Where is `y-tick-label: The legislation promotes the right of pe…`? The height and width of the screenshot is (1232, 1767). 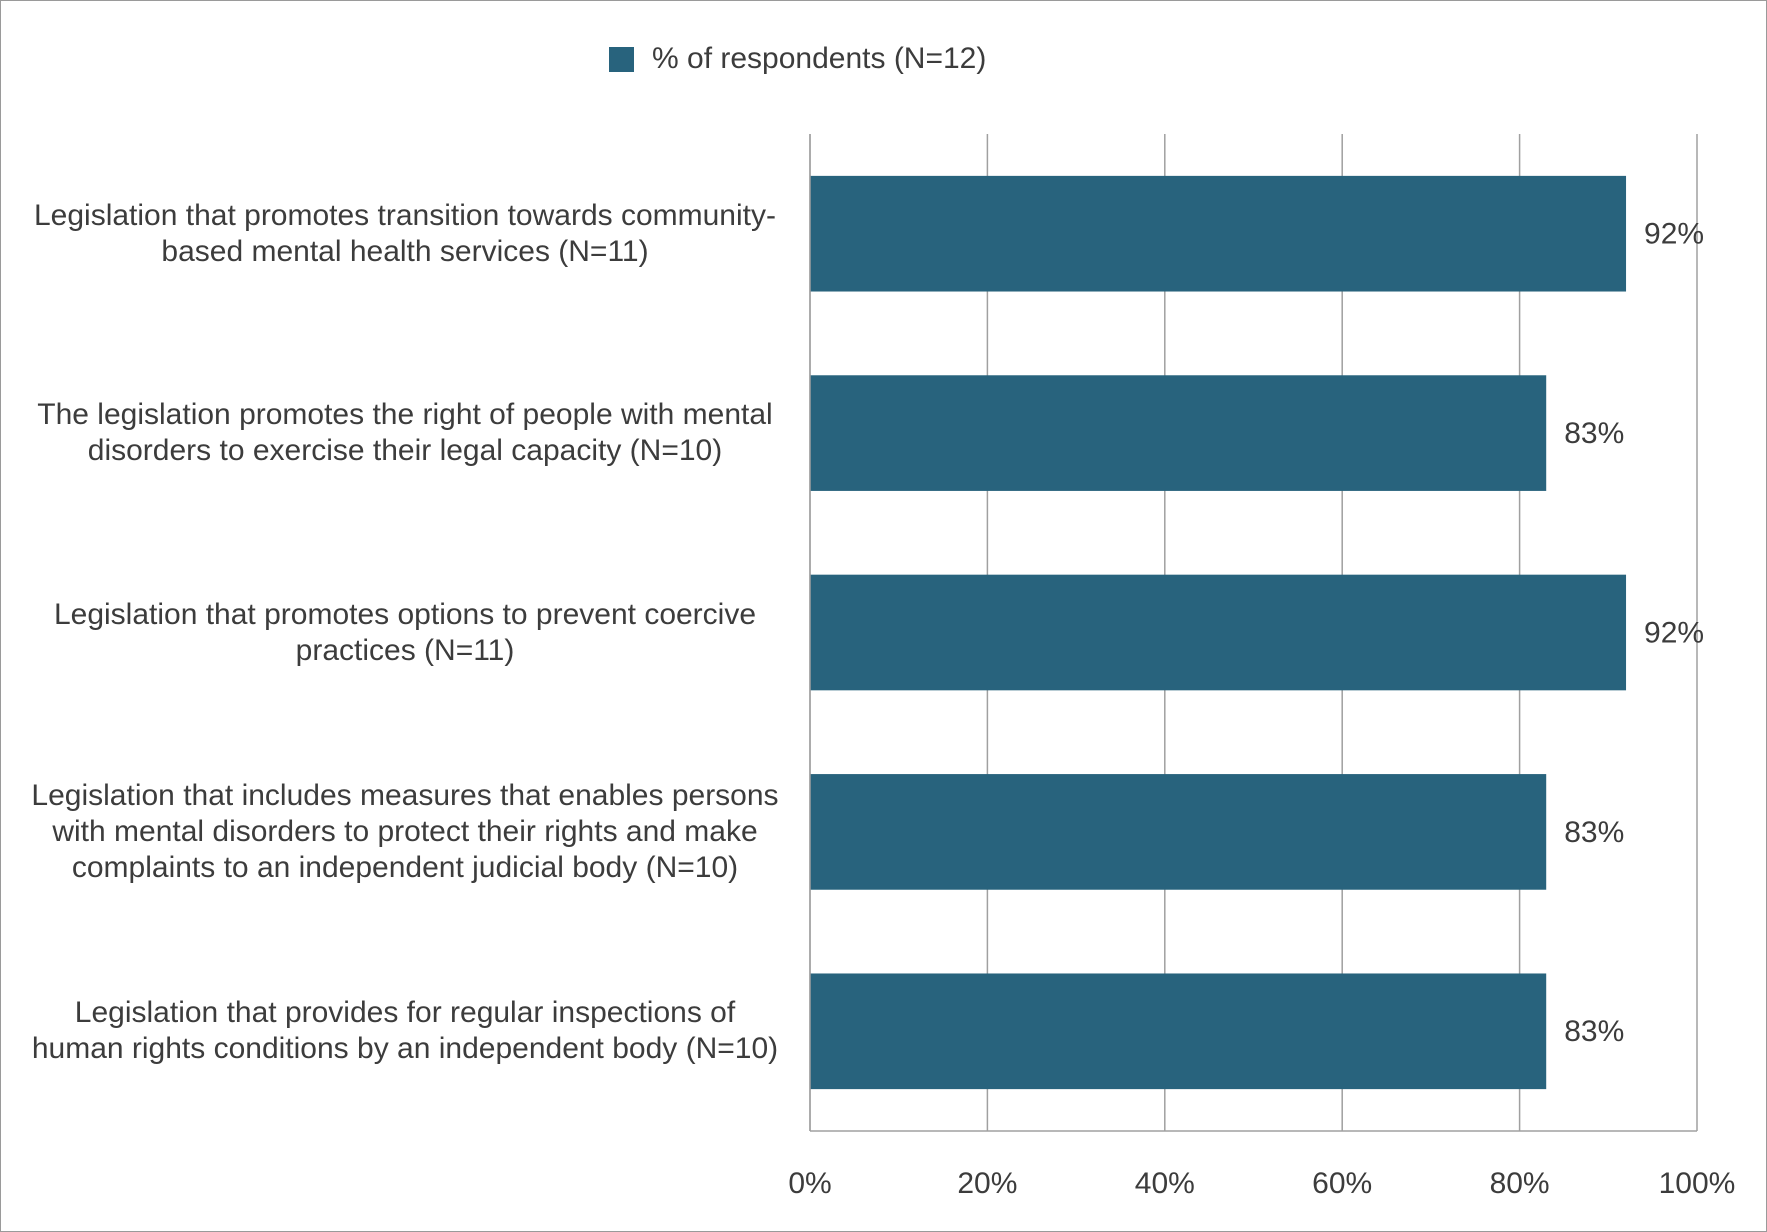 y-tick-label: The legislation promotes the right of pe… is located at coordinates (405, 433).